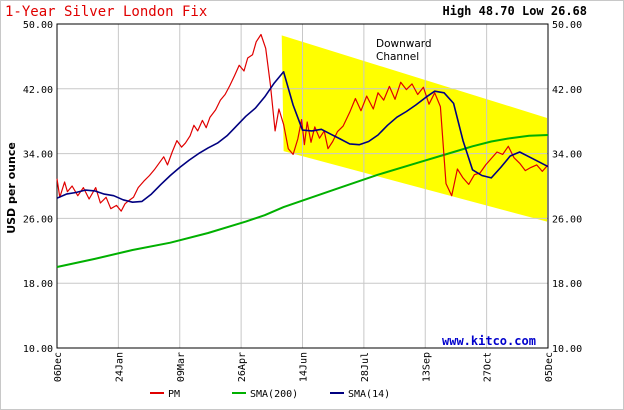 This screenshot has height=410, width=624. Describe the element at coordinates (549, 367) in the screenshot. I see `x-tick-label: 05Dec` at that location.